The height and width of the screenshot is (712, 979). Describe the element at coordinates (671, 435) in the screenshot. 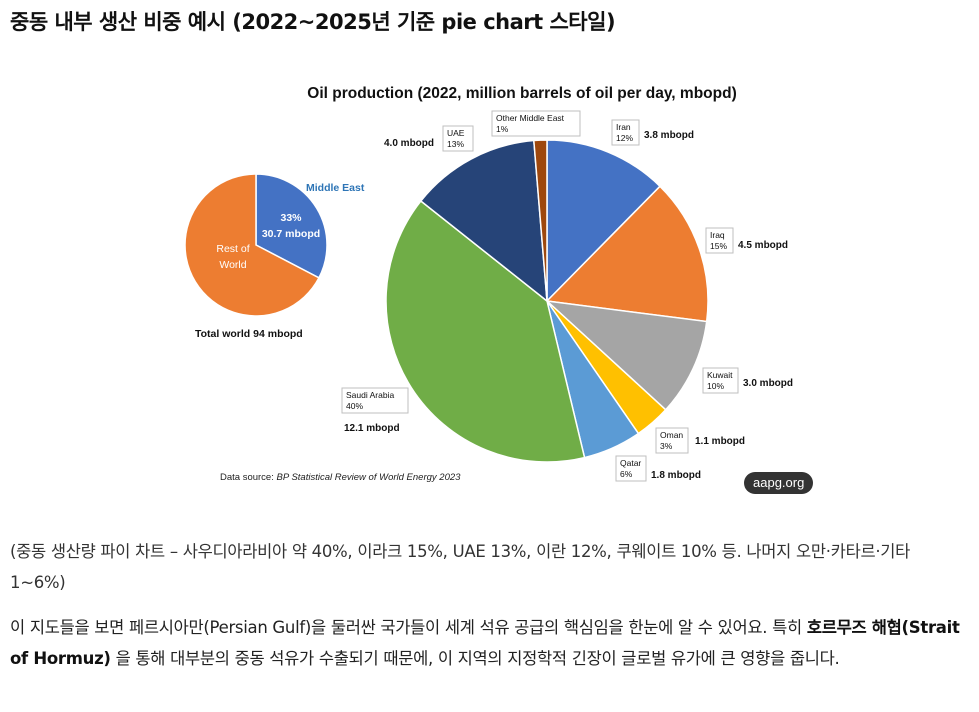

I see `oman-name-label: Oman` at that location.